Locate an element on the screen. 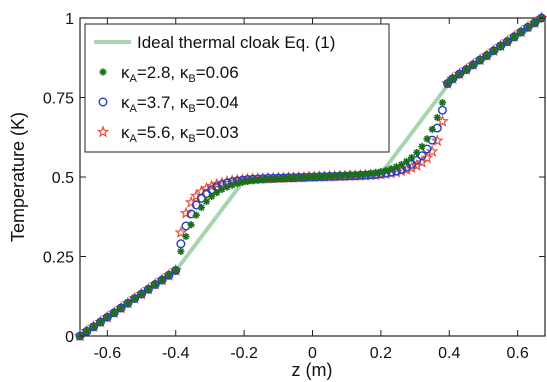 This screenshot has height=382, width=547. val-a: =3.7, is located at coordinates (158, 102).